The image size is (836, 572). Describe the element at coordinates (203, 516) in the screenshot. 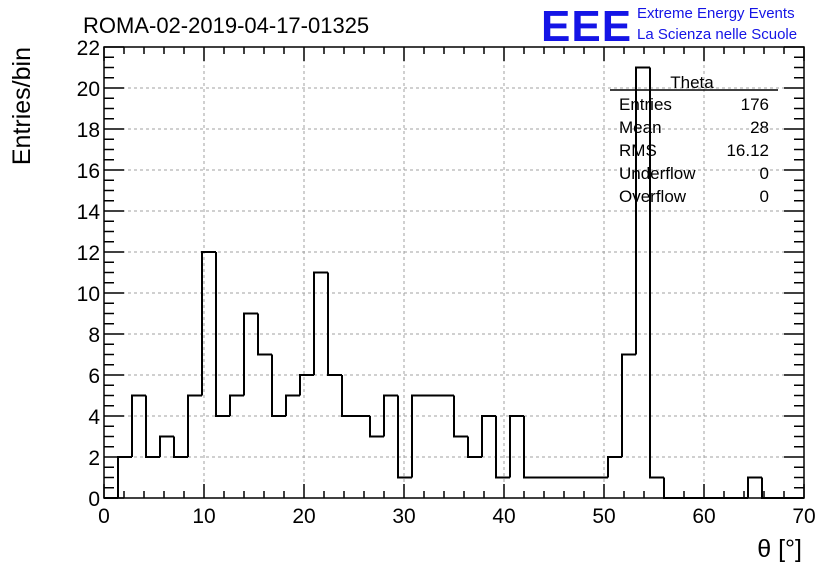

I see `x-tick-label: 10` at that location.